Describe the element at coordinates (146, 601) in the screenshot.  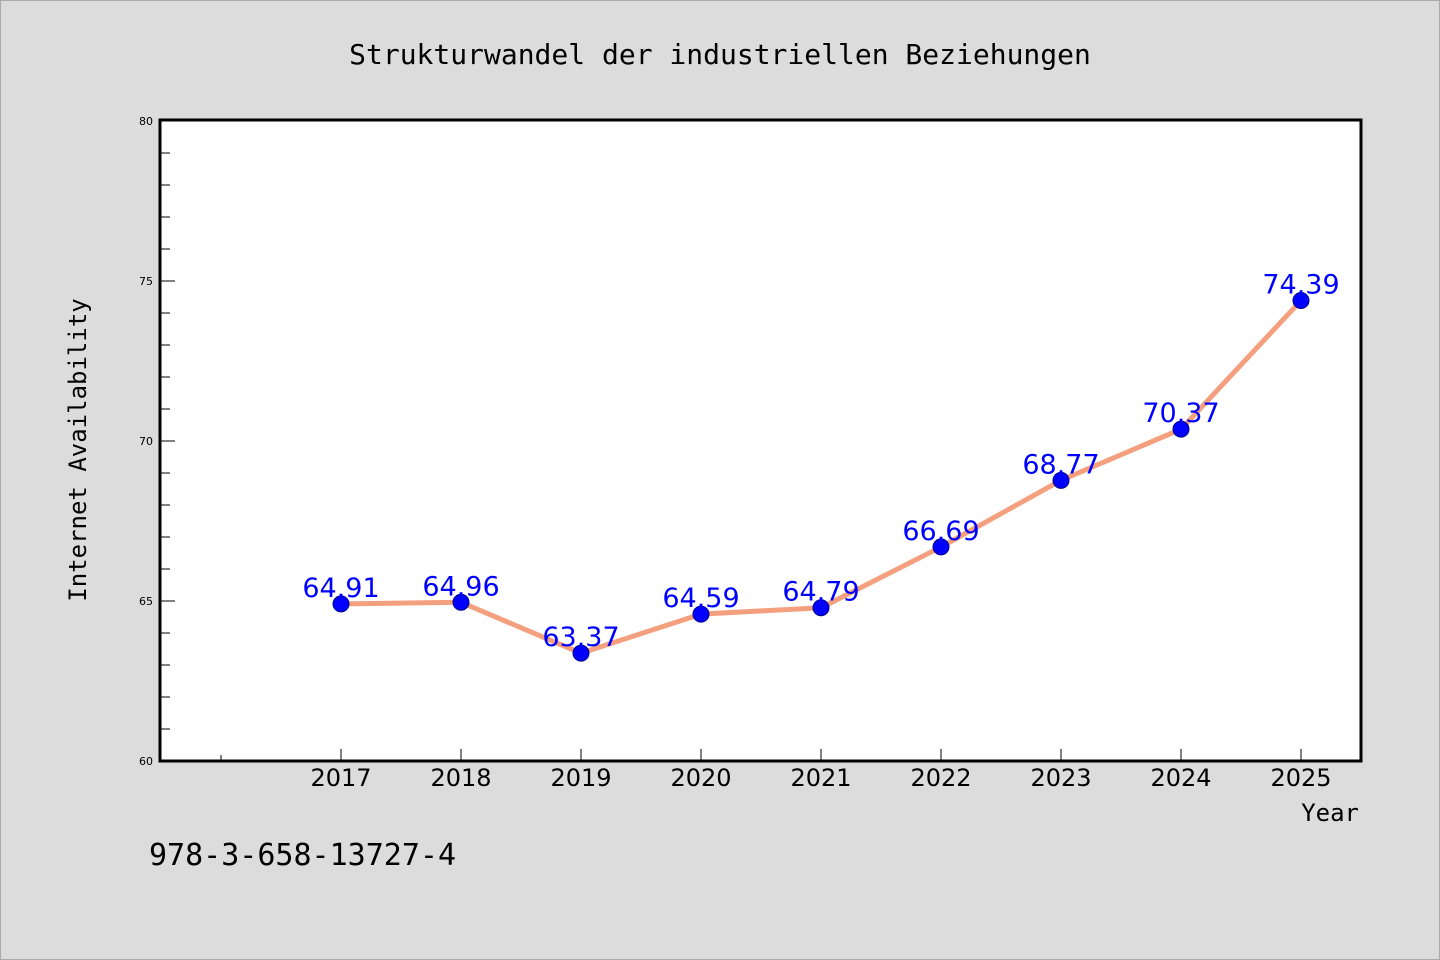
I see `y-tick-label: 65` at that location.